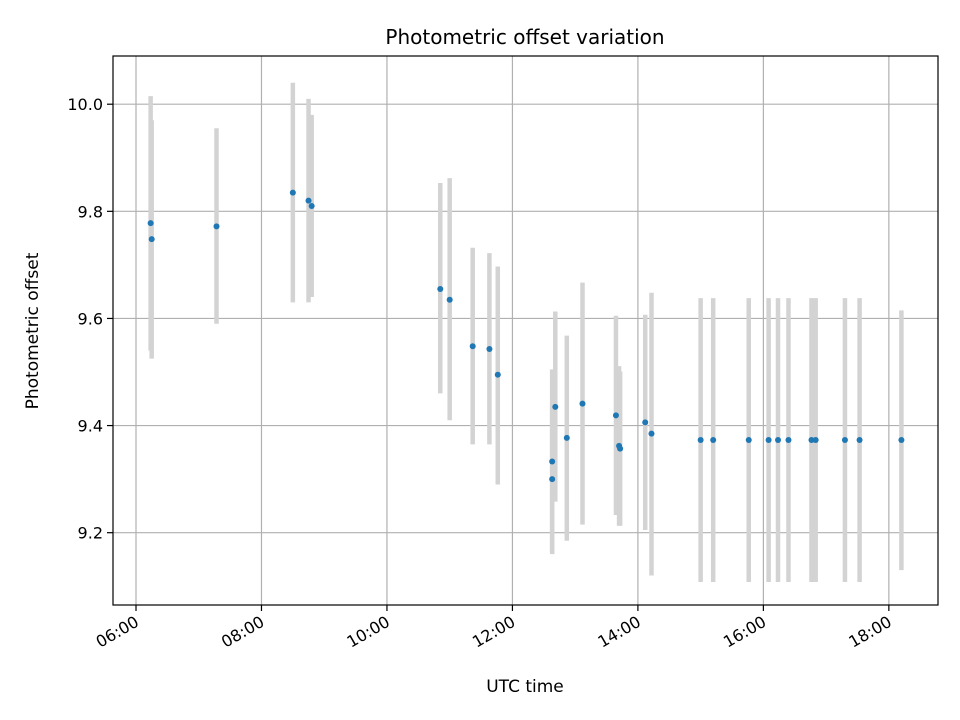  What do you see at coordinates (869, 632) in the screenshot?
I see `x-tick-label: 18:00` at bounding box center [869, 632].